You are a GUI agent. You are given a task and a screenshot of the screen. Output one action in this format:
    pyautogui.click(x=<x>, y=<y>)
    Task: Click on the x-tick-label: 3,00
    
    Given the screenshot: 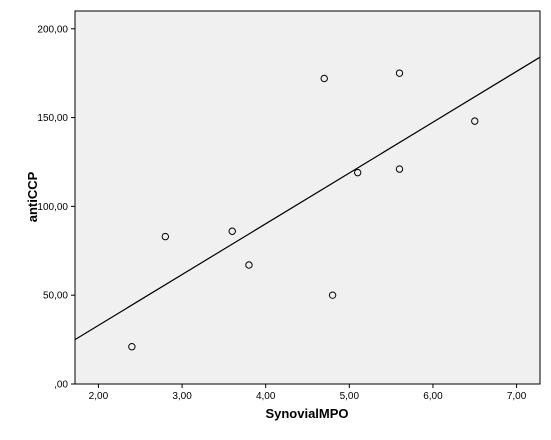 What is the action you would take?
    pyautogui.click(x=182, y=396)
    